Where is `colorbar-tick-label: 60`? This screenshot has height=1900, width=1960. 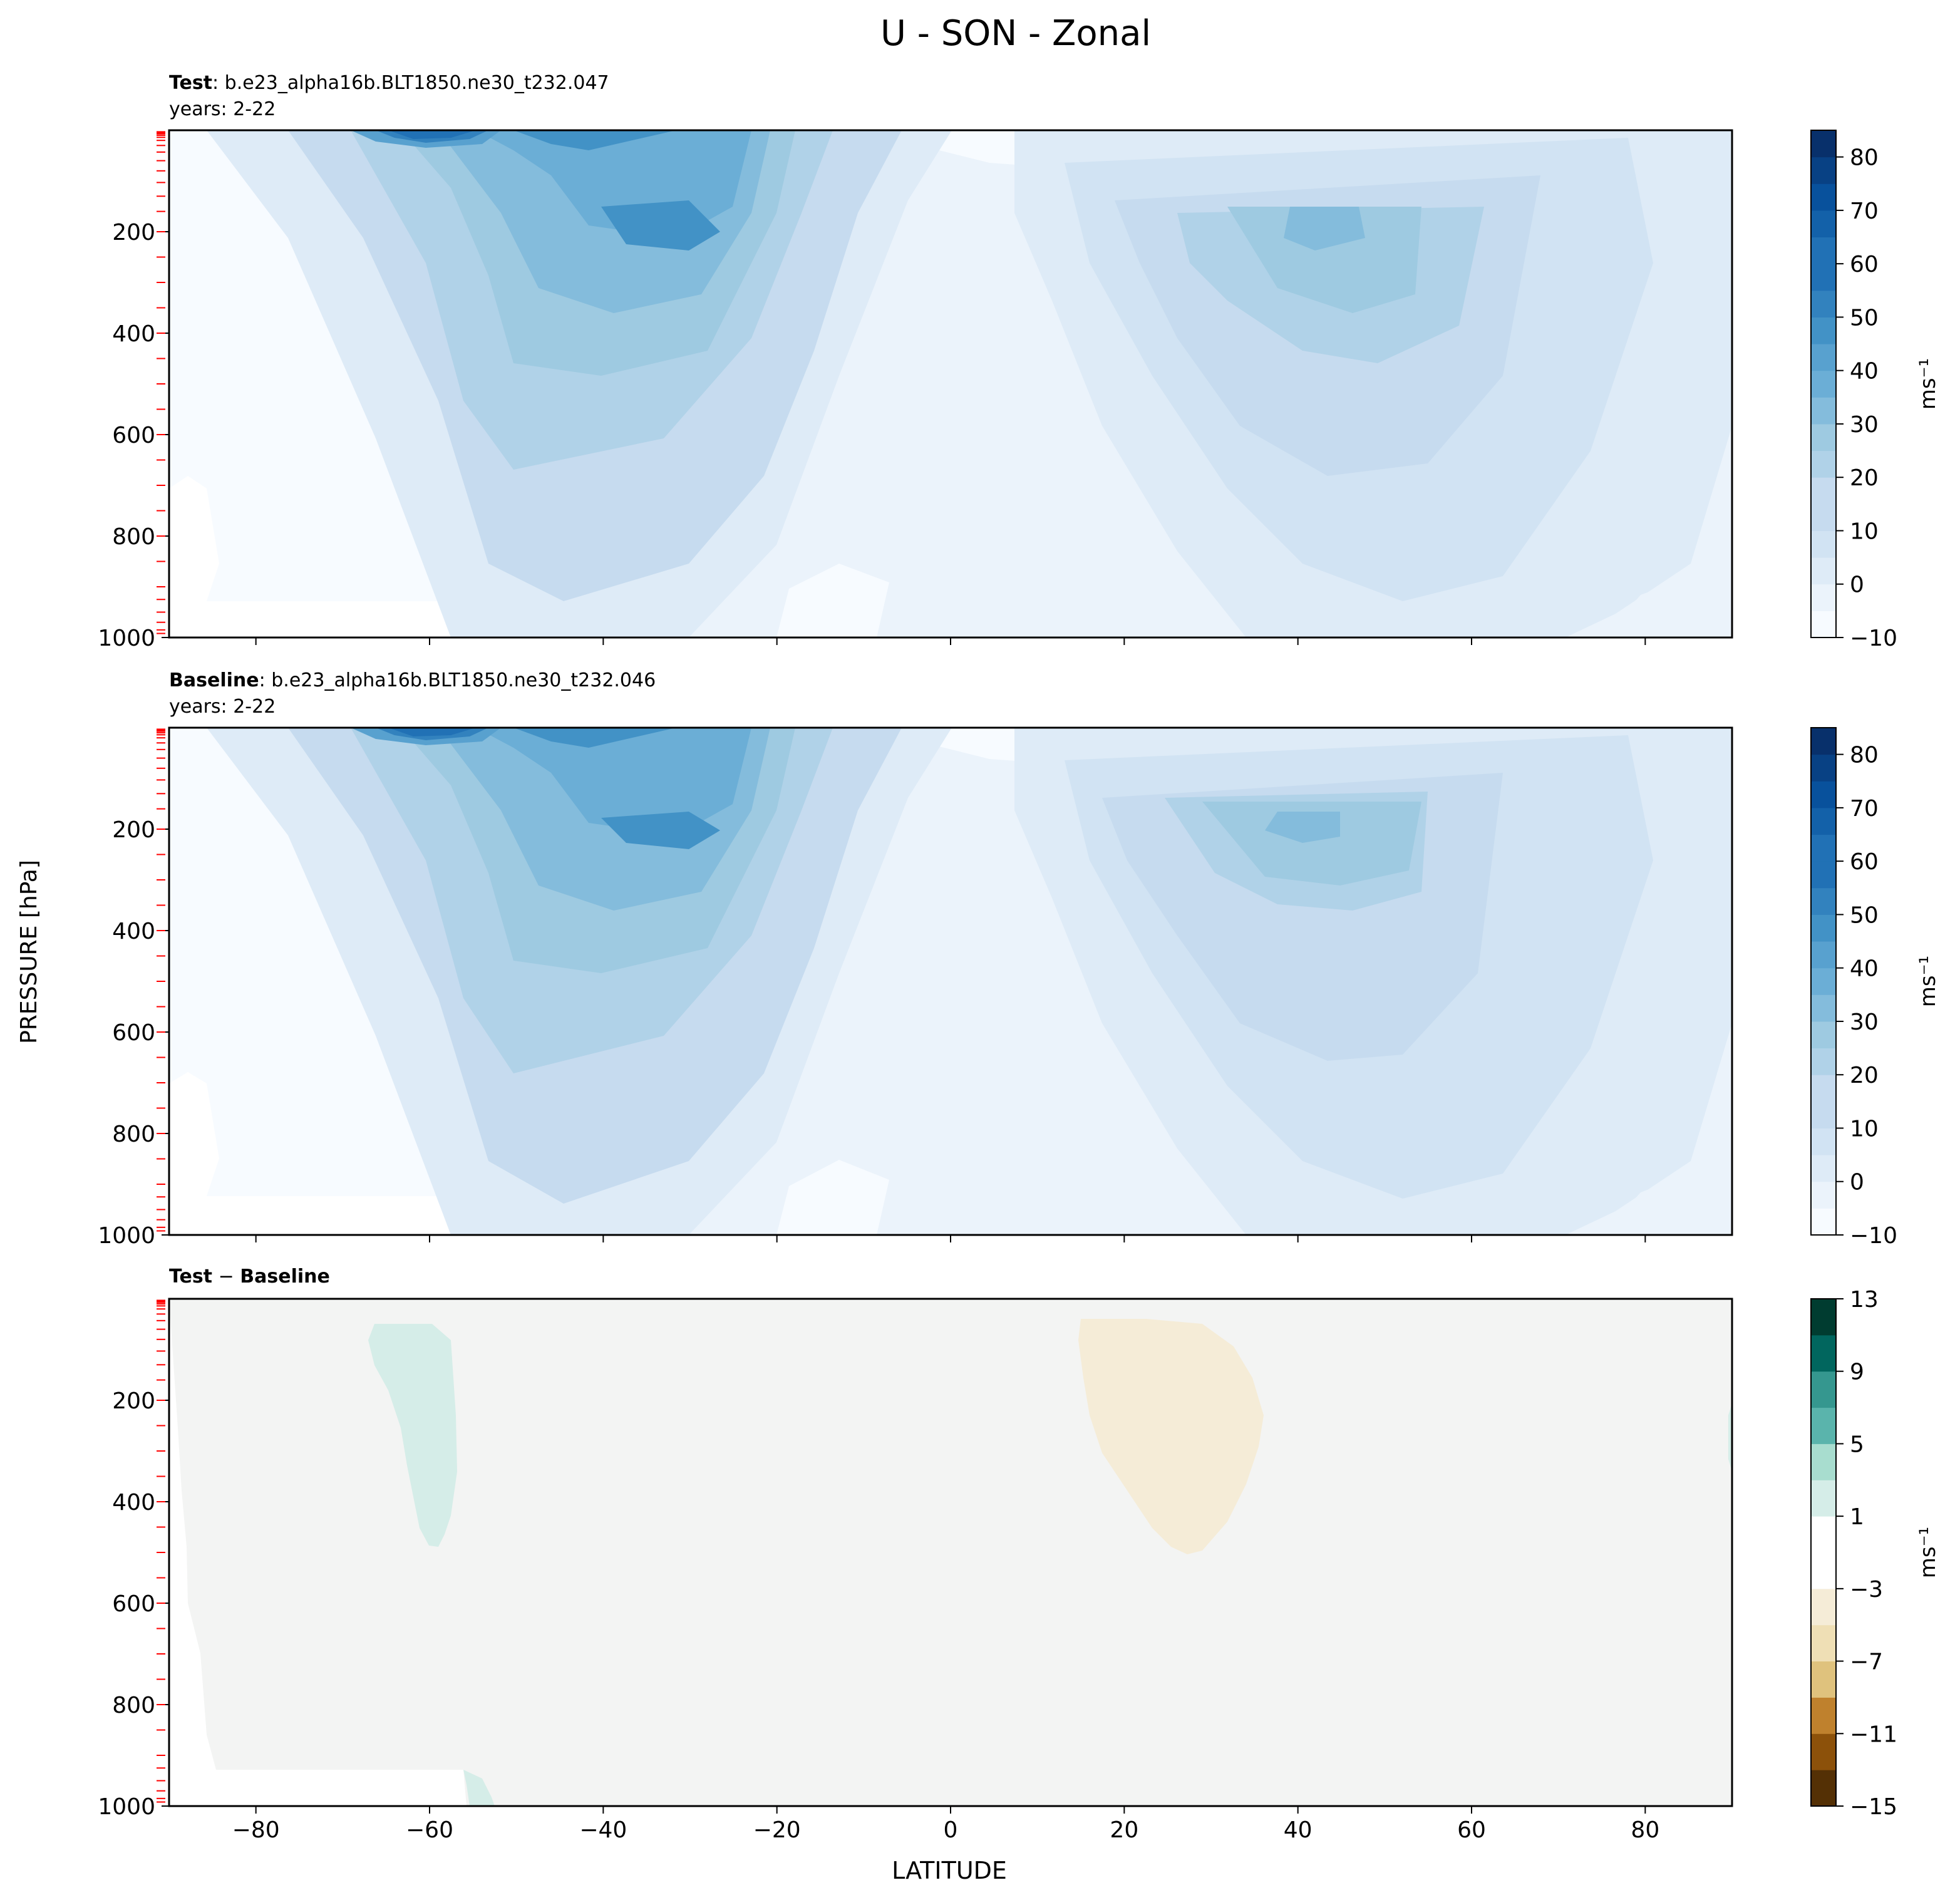 colorbar-tick-label: 60 is located at coordinates (1864, 264).